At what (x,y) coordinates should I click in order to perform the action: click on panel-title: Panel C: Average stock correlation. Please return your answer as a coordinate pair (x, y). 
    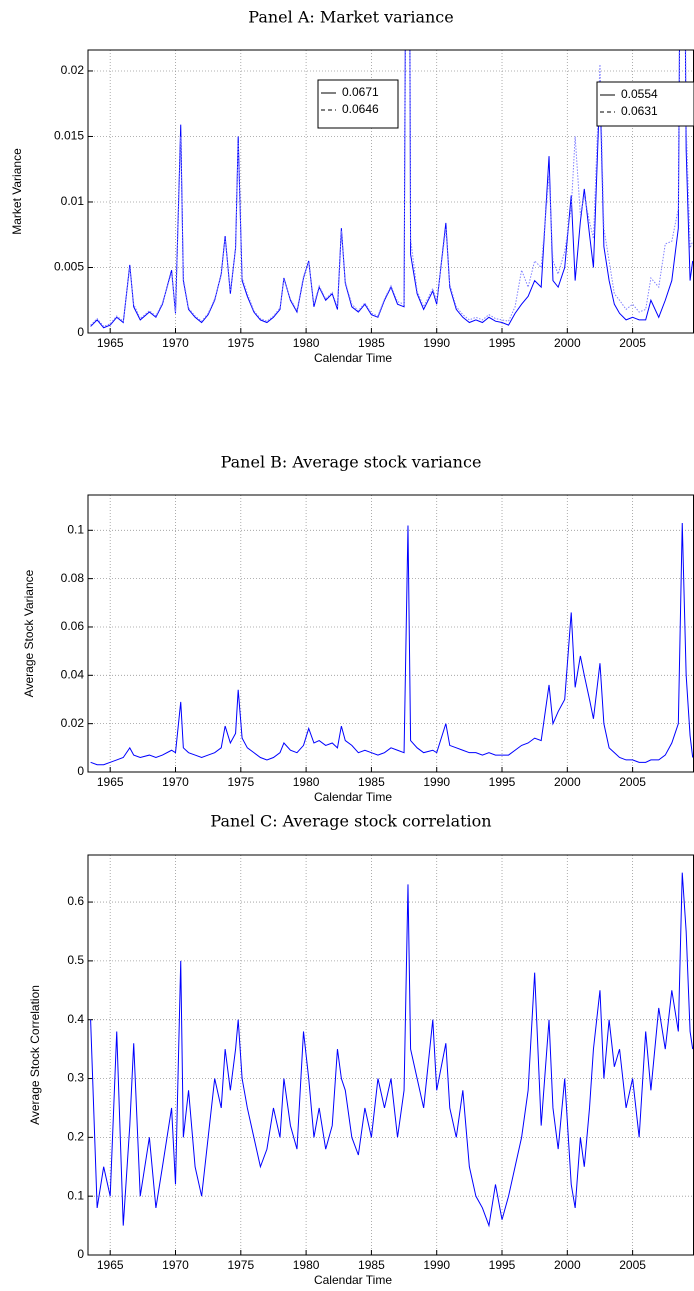
    Looking at the image, I should click on (350, 821).